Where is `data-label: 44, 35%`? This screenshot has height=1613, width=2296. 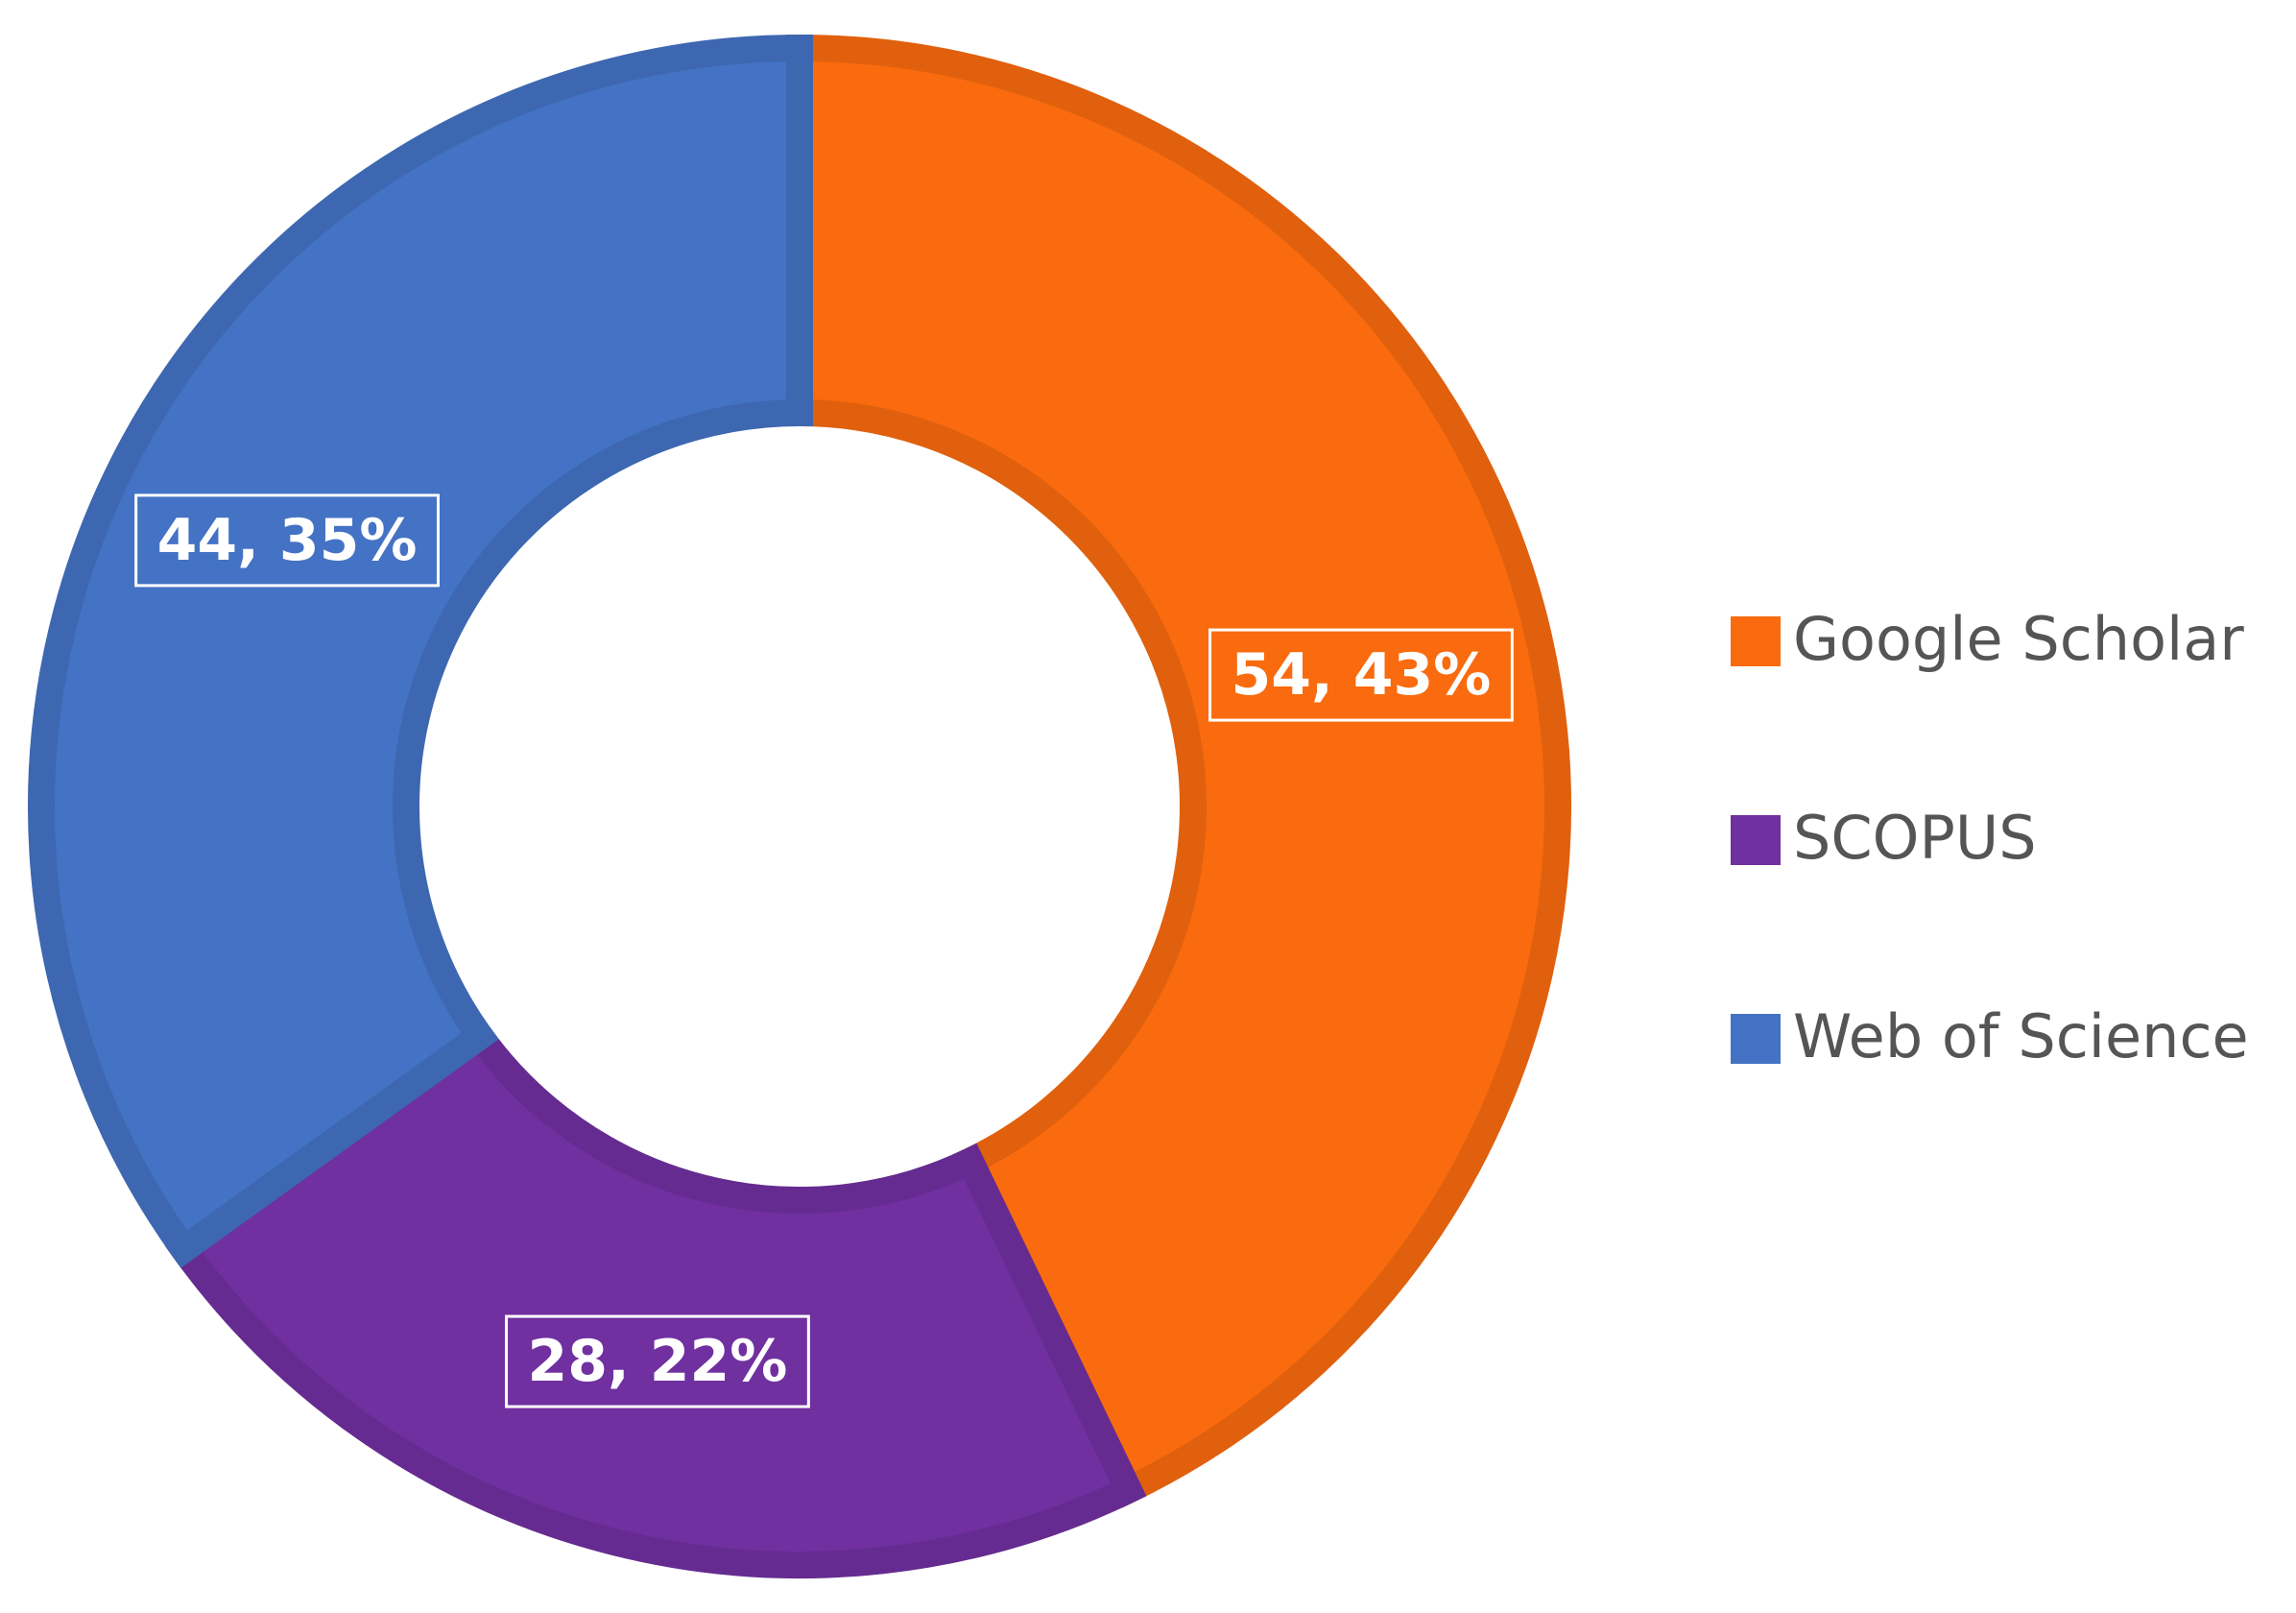 data-label: 44, 35% is located at coordinates (288, 540).